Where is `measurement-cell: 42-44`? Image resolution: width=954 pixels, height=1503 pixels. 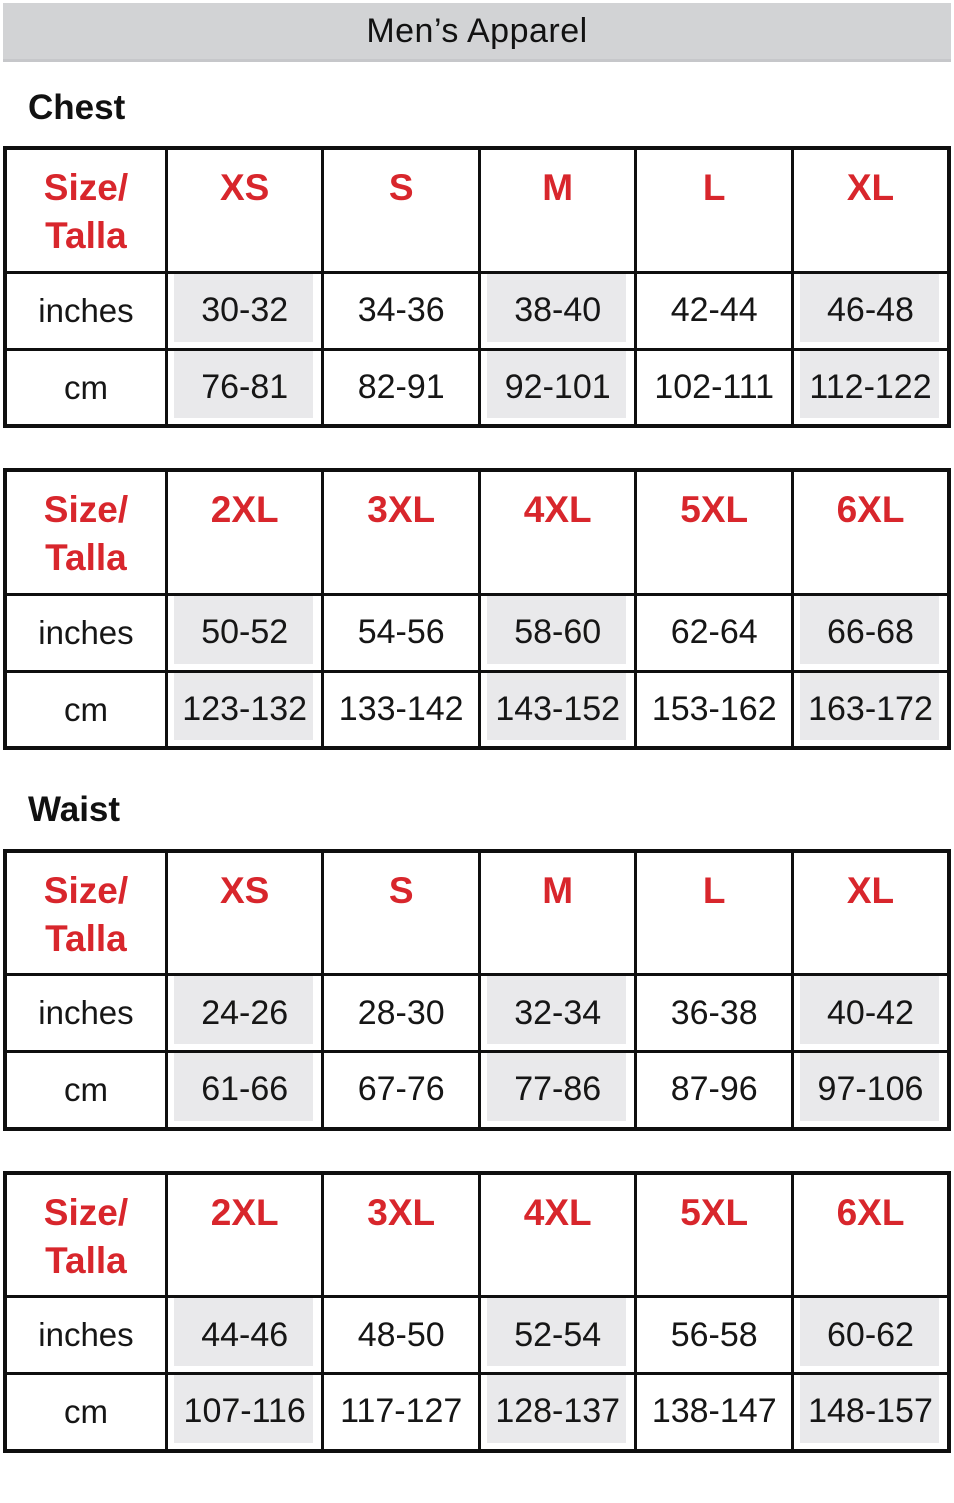 measurement-cell: 42-44 is located at coordinates (714, 310).